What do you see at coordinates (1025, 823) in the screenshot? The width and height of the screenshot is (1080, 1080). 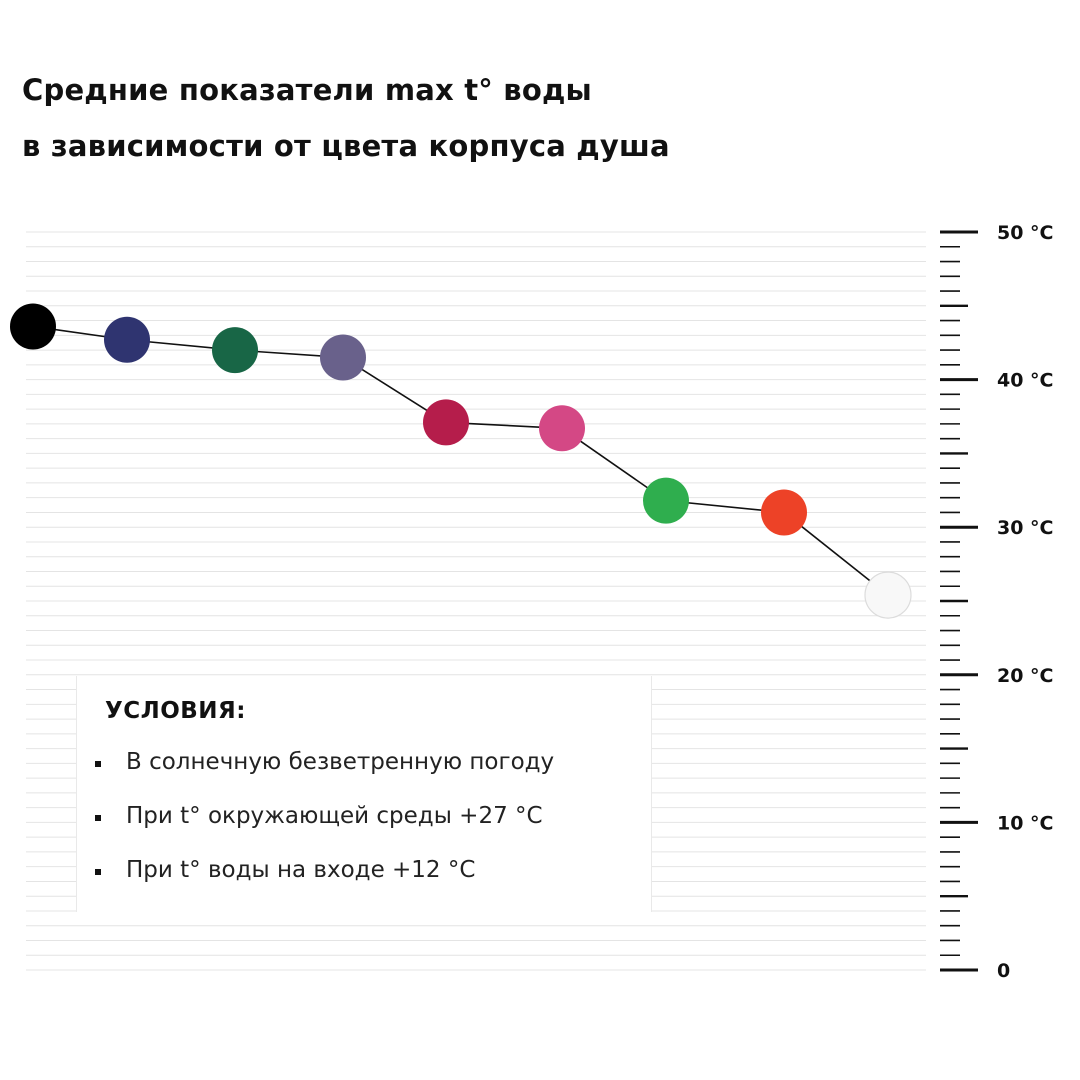 I see `scale-tick-label: 10 °С` at bounding box center [1025, 823].